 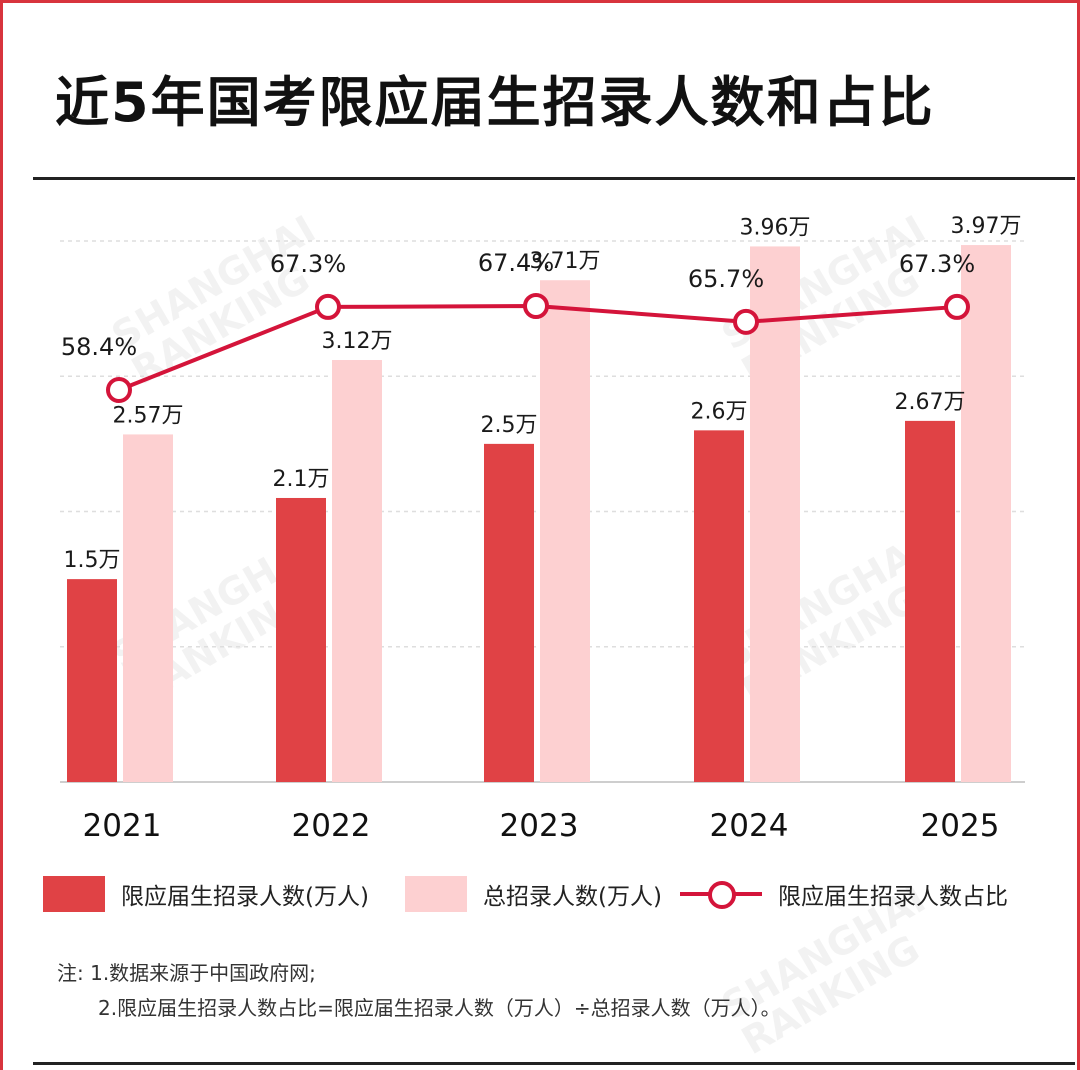 I want to click on legend-label-ratio: 限应届生招录人数占比, so click(x=893, y=897).